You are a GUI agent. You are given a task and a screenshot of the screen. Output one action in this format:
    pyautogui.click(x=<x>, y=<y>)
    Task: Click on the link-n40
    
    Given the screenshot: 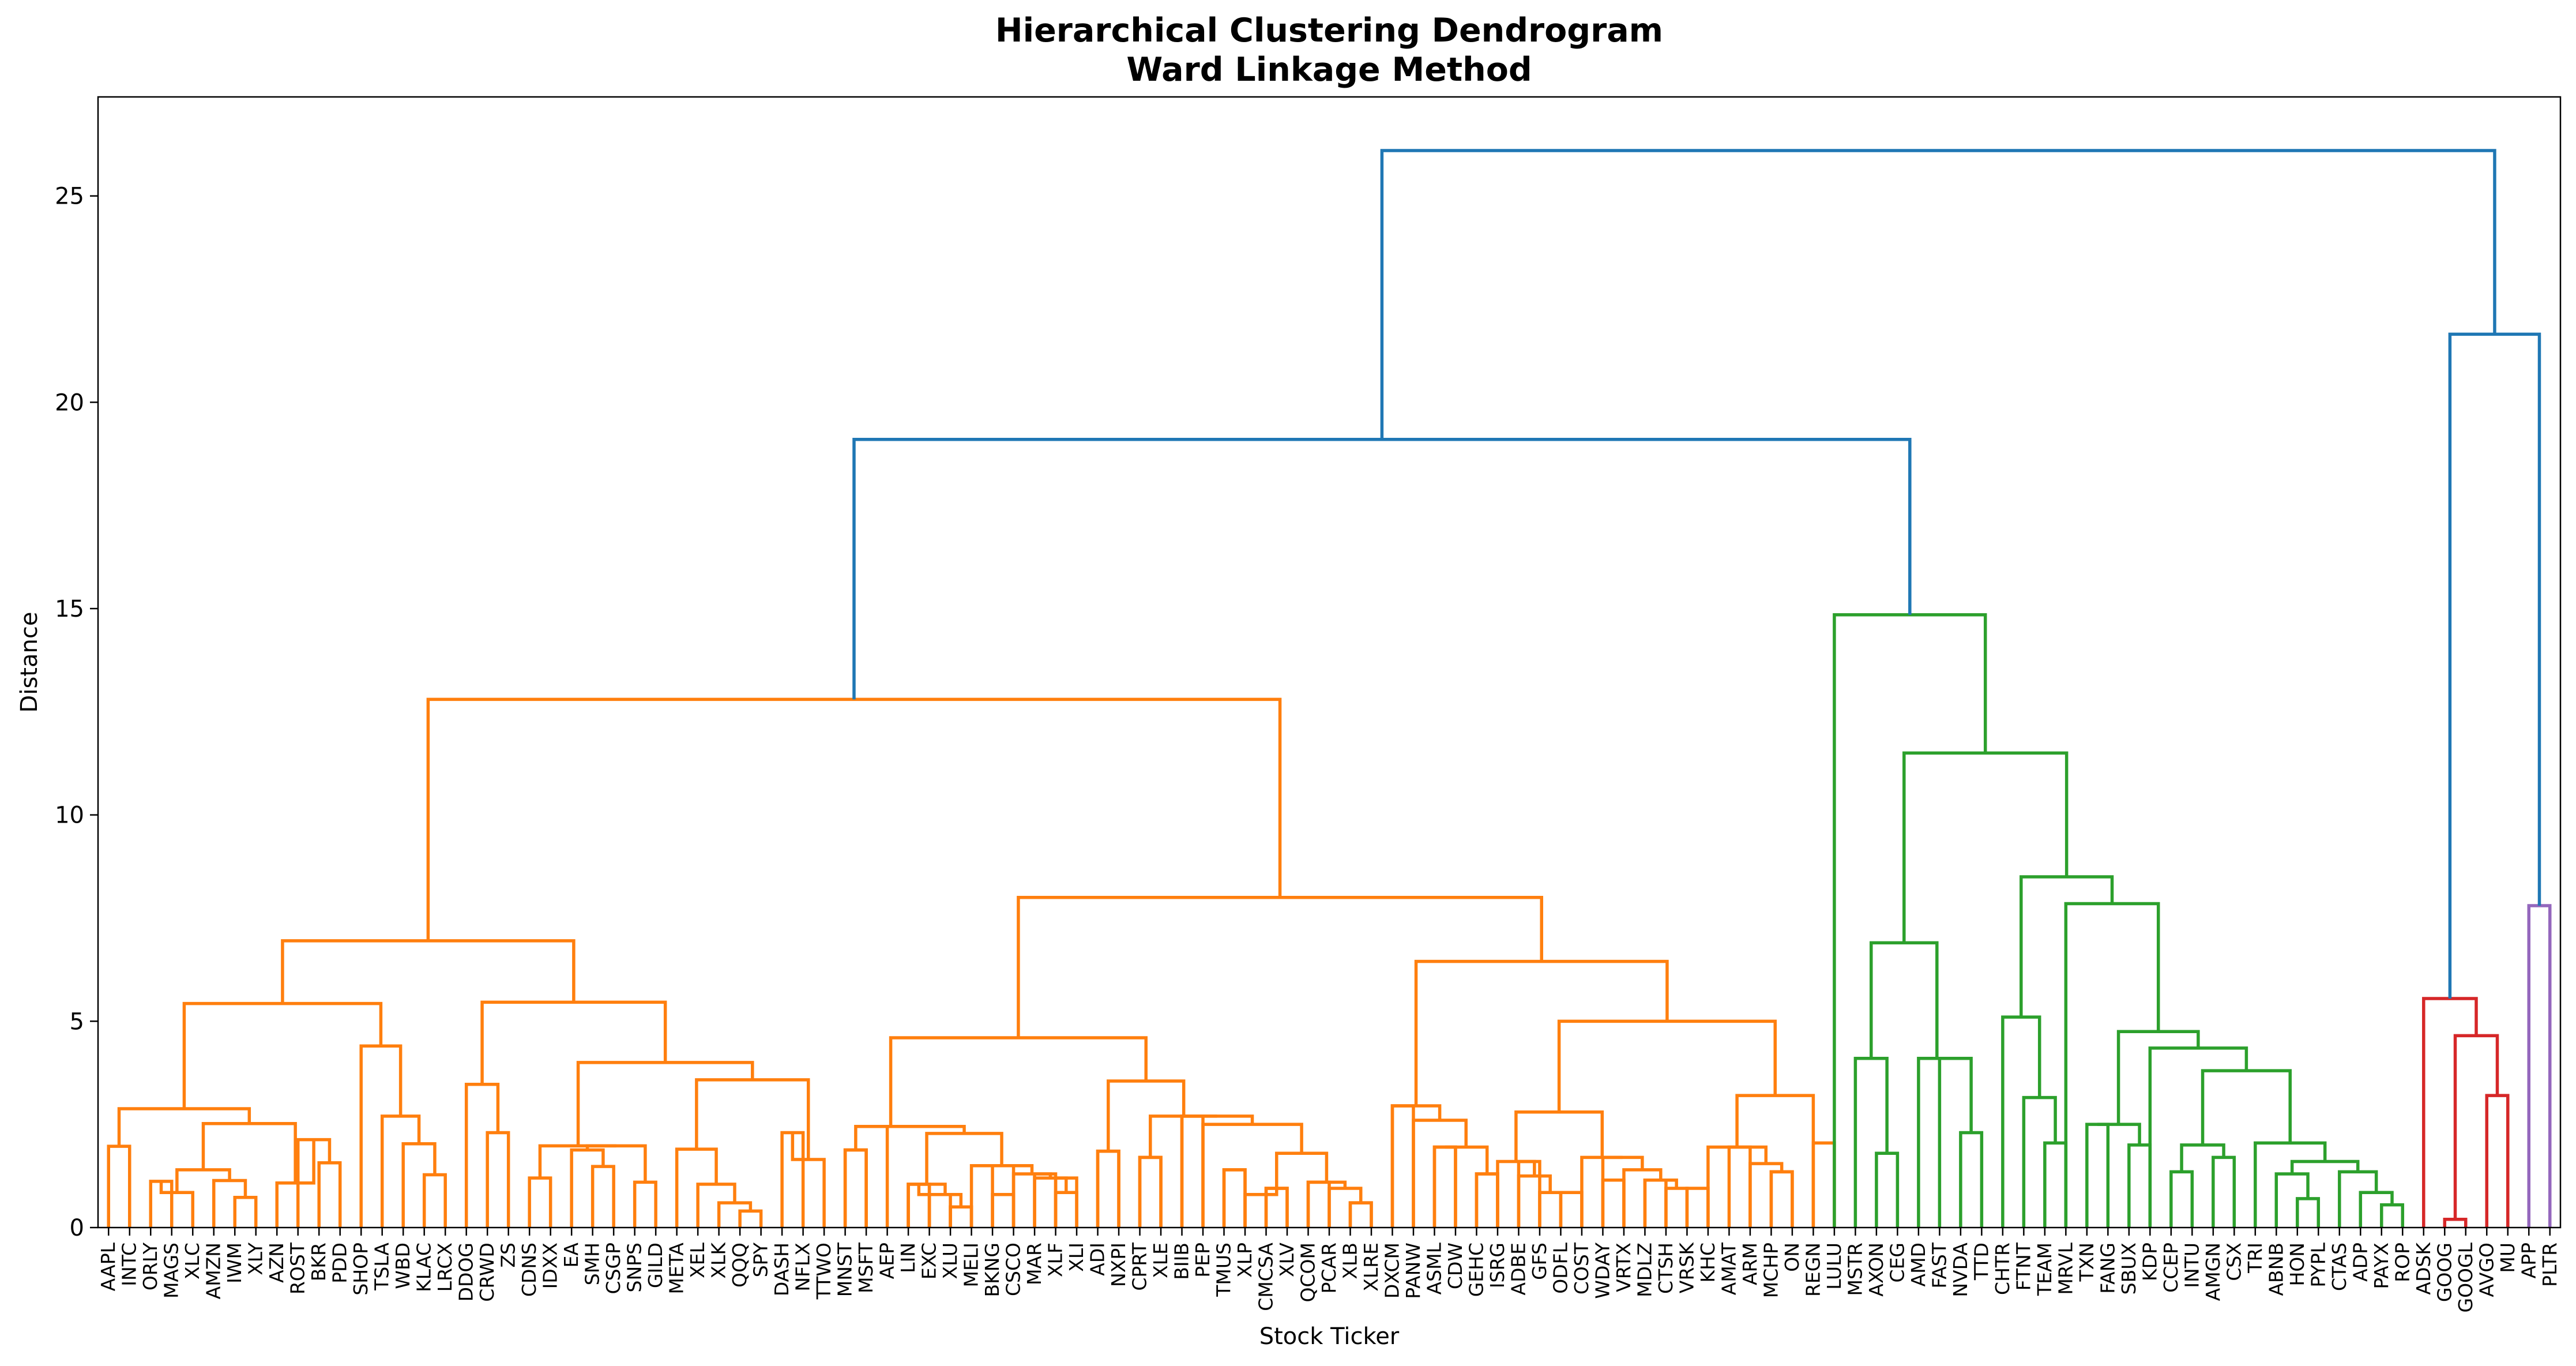 What is the action you would take?
    pyautogui.click(x=1045, y=1200)
    